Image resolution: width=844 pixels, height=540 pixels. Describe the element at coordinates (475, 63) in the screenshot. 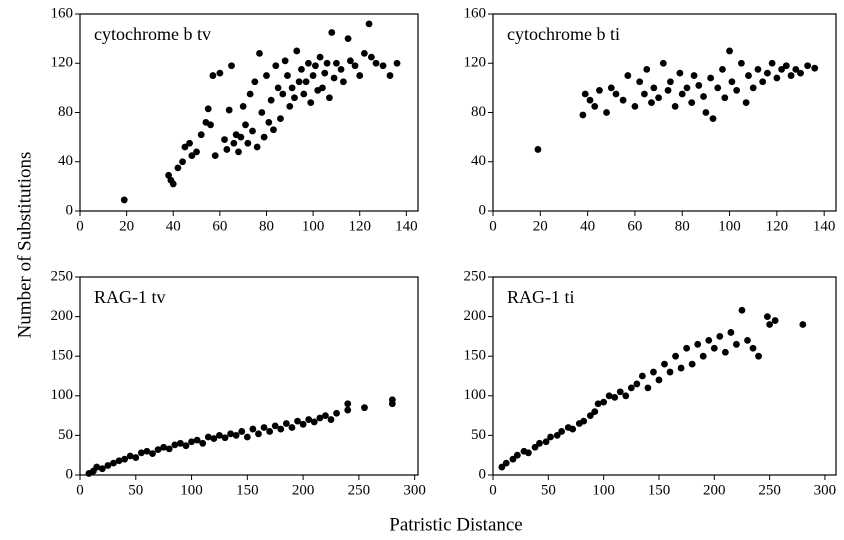

I see `y-tick-label: 120` at that location.